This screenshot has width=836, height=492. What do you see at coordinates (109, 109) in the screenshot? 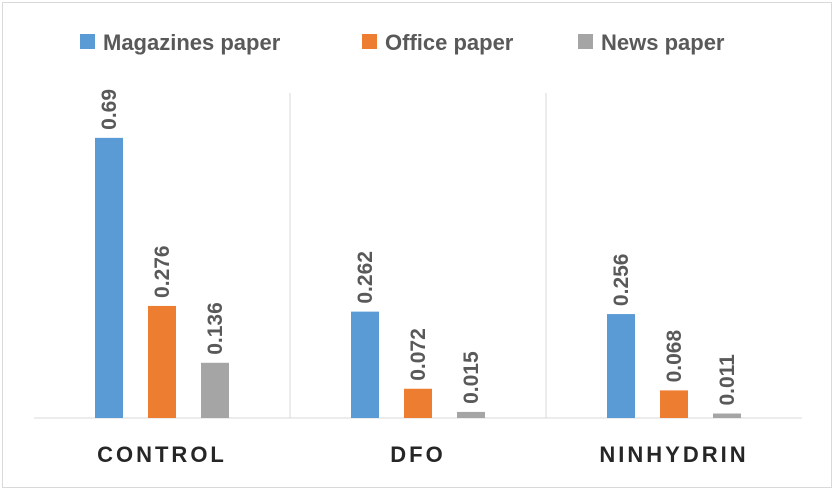
I see `value-label: 0.69` at bounding box center [109, 109].